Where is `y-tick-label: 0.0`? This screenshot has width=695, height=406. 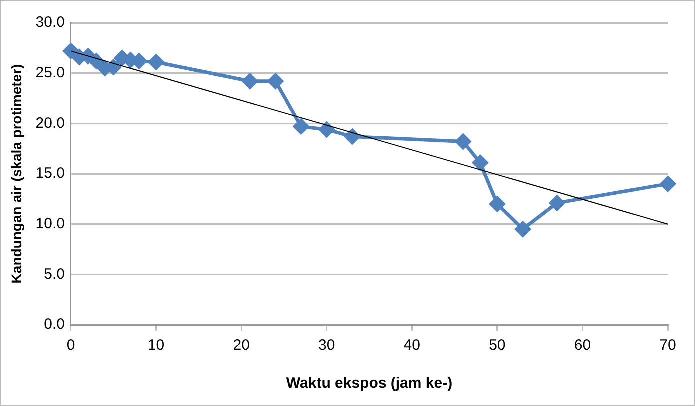
y-tick-label: 0.0 is located at coordinates (54, 325).